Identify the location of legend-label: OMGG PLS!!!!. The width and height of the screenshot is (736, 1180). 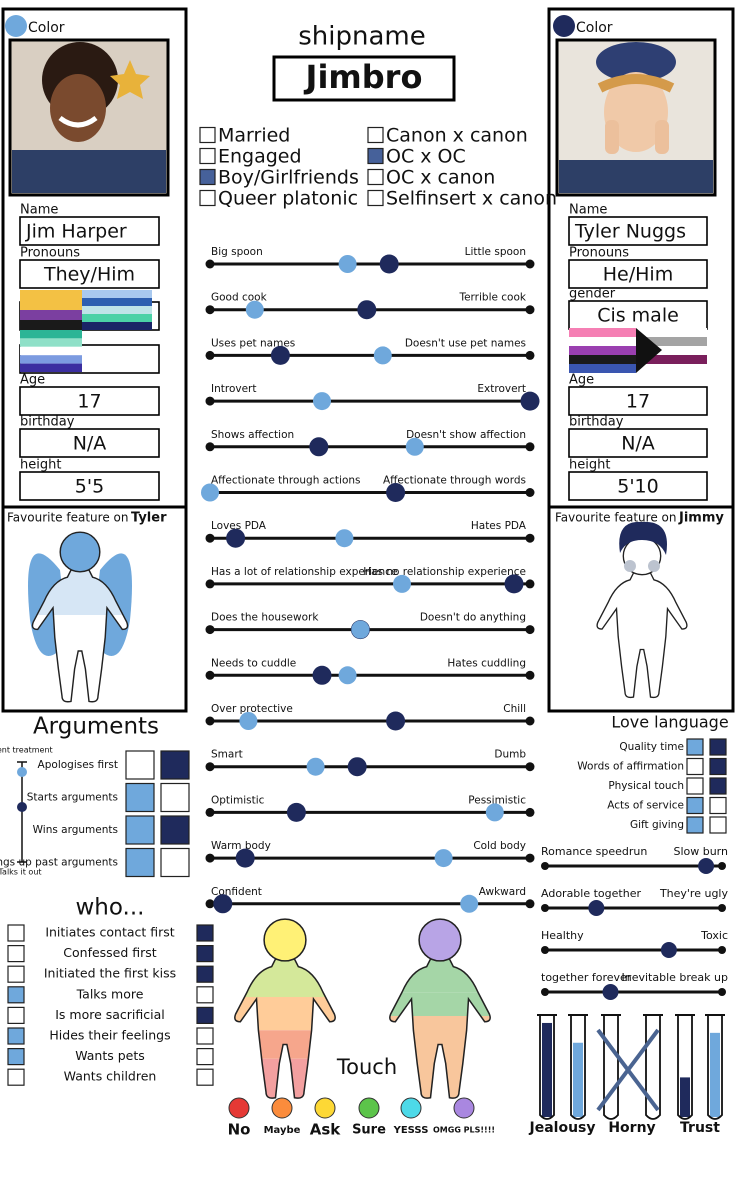
(464, 1130).